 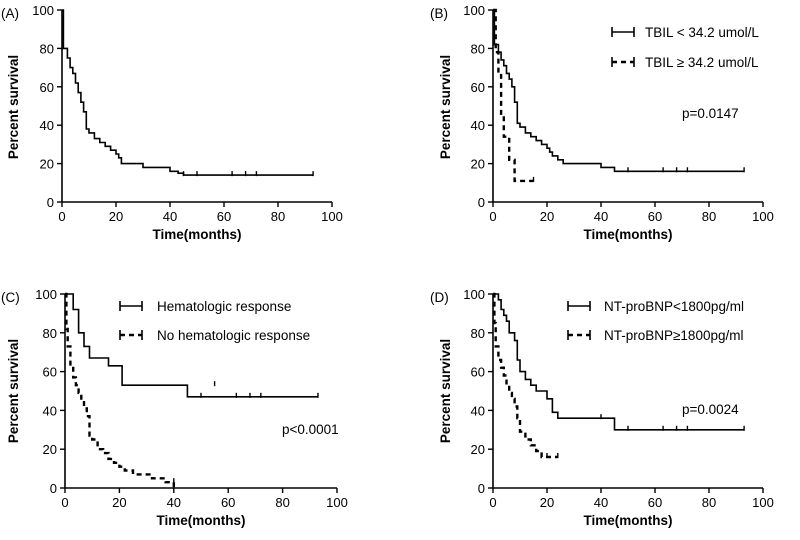 I want to click on legend-label: NT-proBNP<1800pg/ml, so click(x=674, y=306).